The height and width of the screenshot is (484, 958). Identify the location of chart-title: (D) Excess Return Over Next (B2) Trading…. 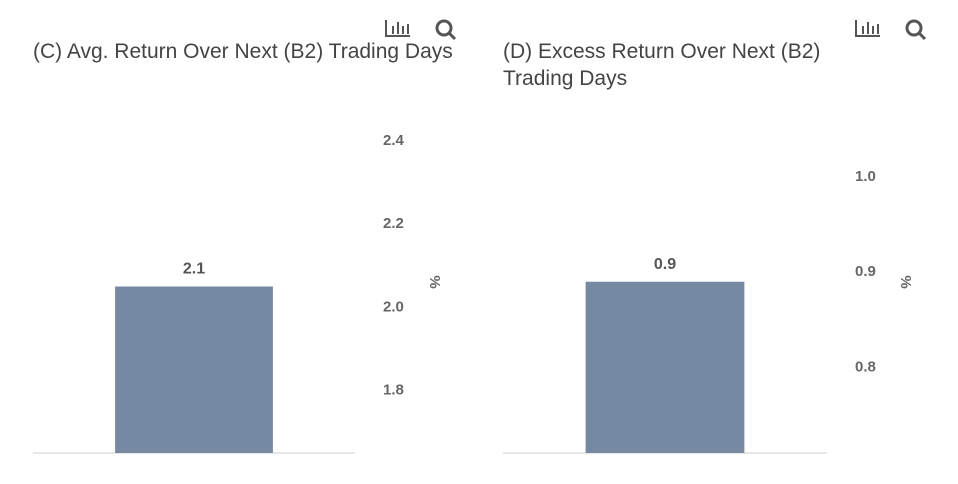
(662, 65).